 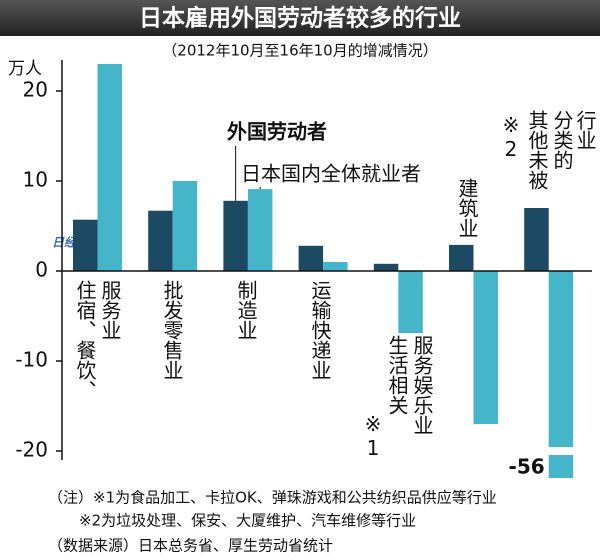 What do you see at coordinates (246, 310) in the screenshot?
I see `x-tick-label: 制造业` at bounding box center [246, 310].